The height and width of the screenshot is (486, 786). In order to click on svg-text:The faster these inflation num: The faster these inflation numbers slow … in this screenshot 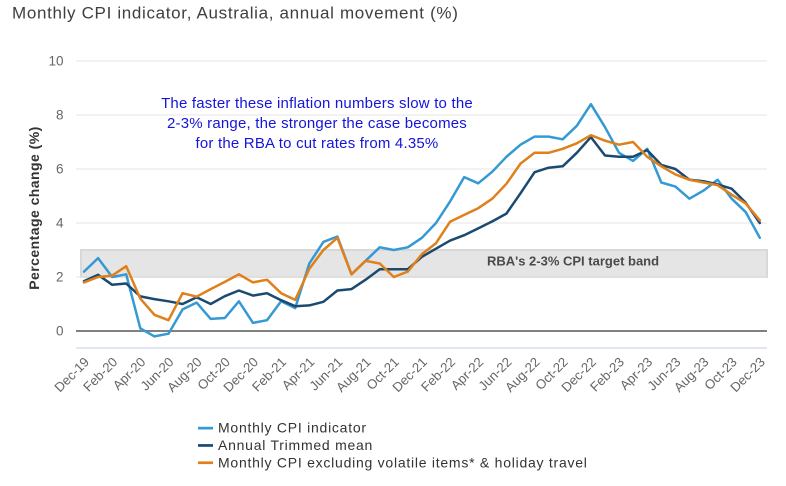, I will do `click(317, 103)`.